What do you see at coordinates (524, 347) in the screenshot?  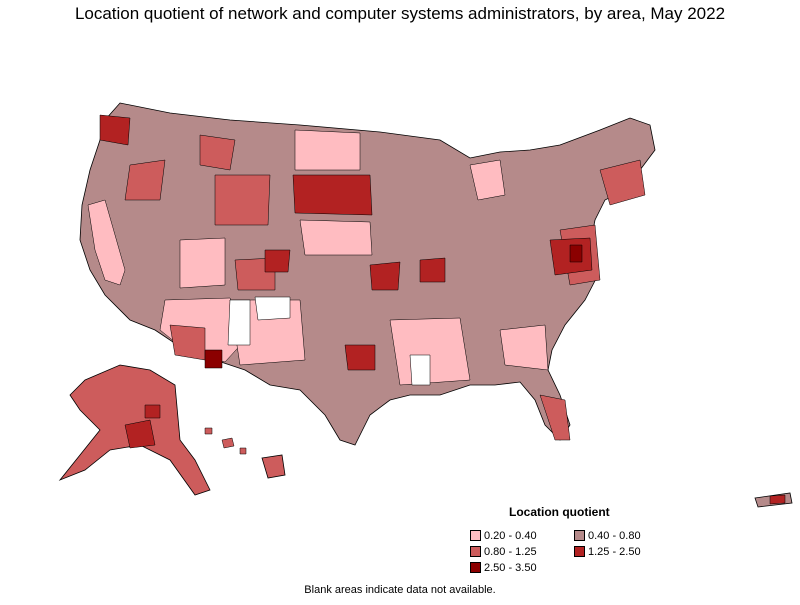 I see `region-low-se` at bounding box center [524, 347].